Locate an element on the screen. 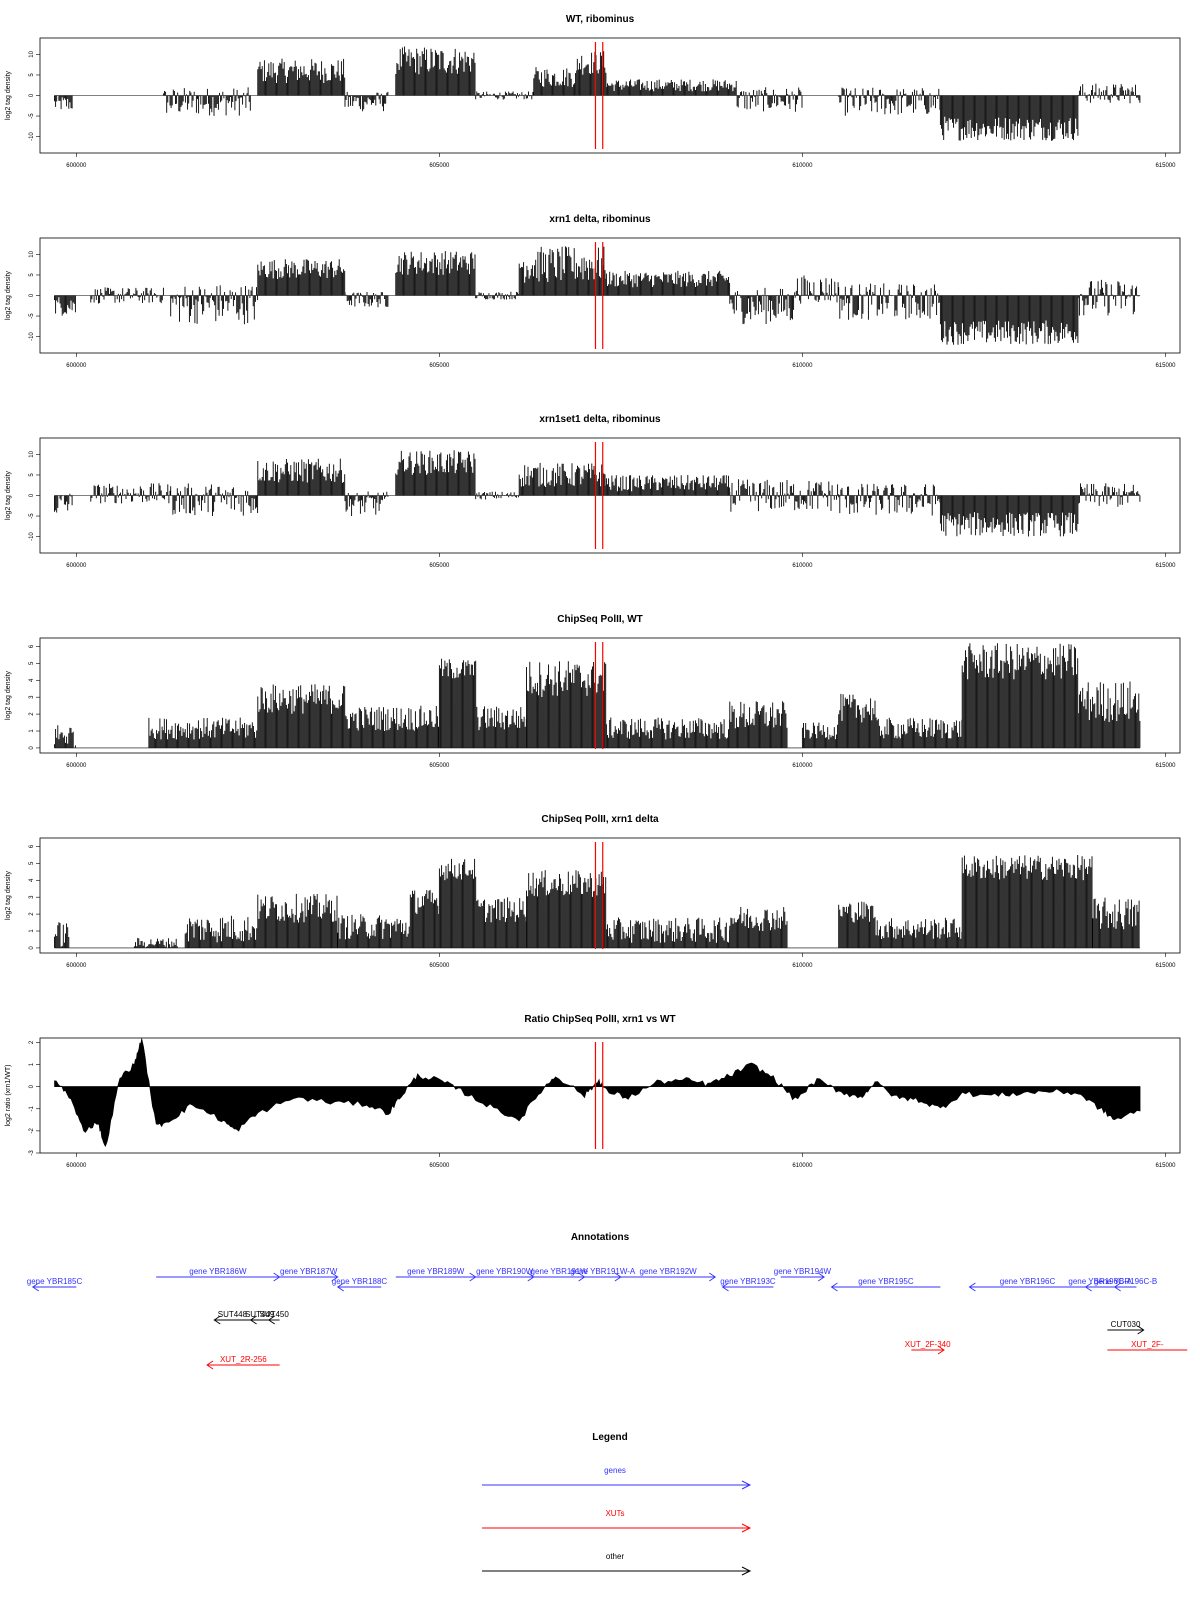  legend-label: other is located at coordinates (615, 1556).